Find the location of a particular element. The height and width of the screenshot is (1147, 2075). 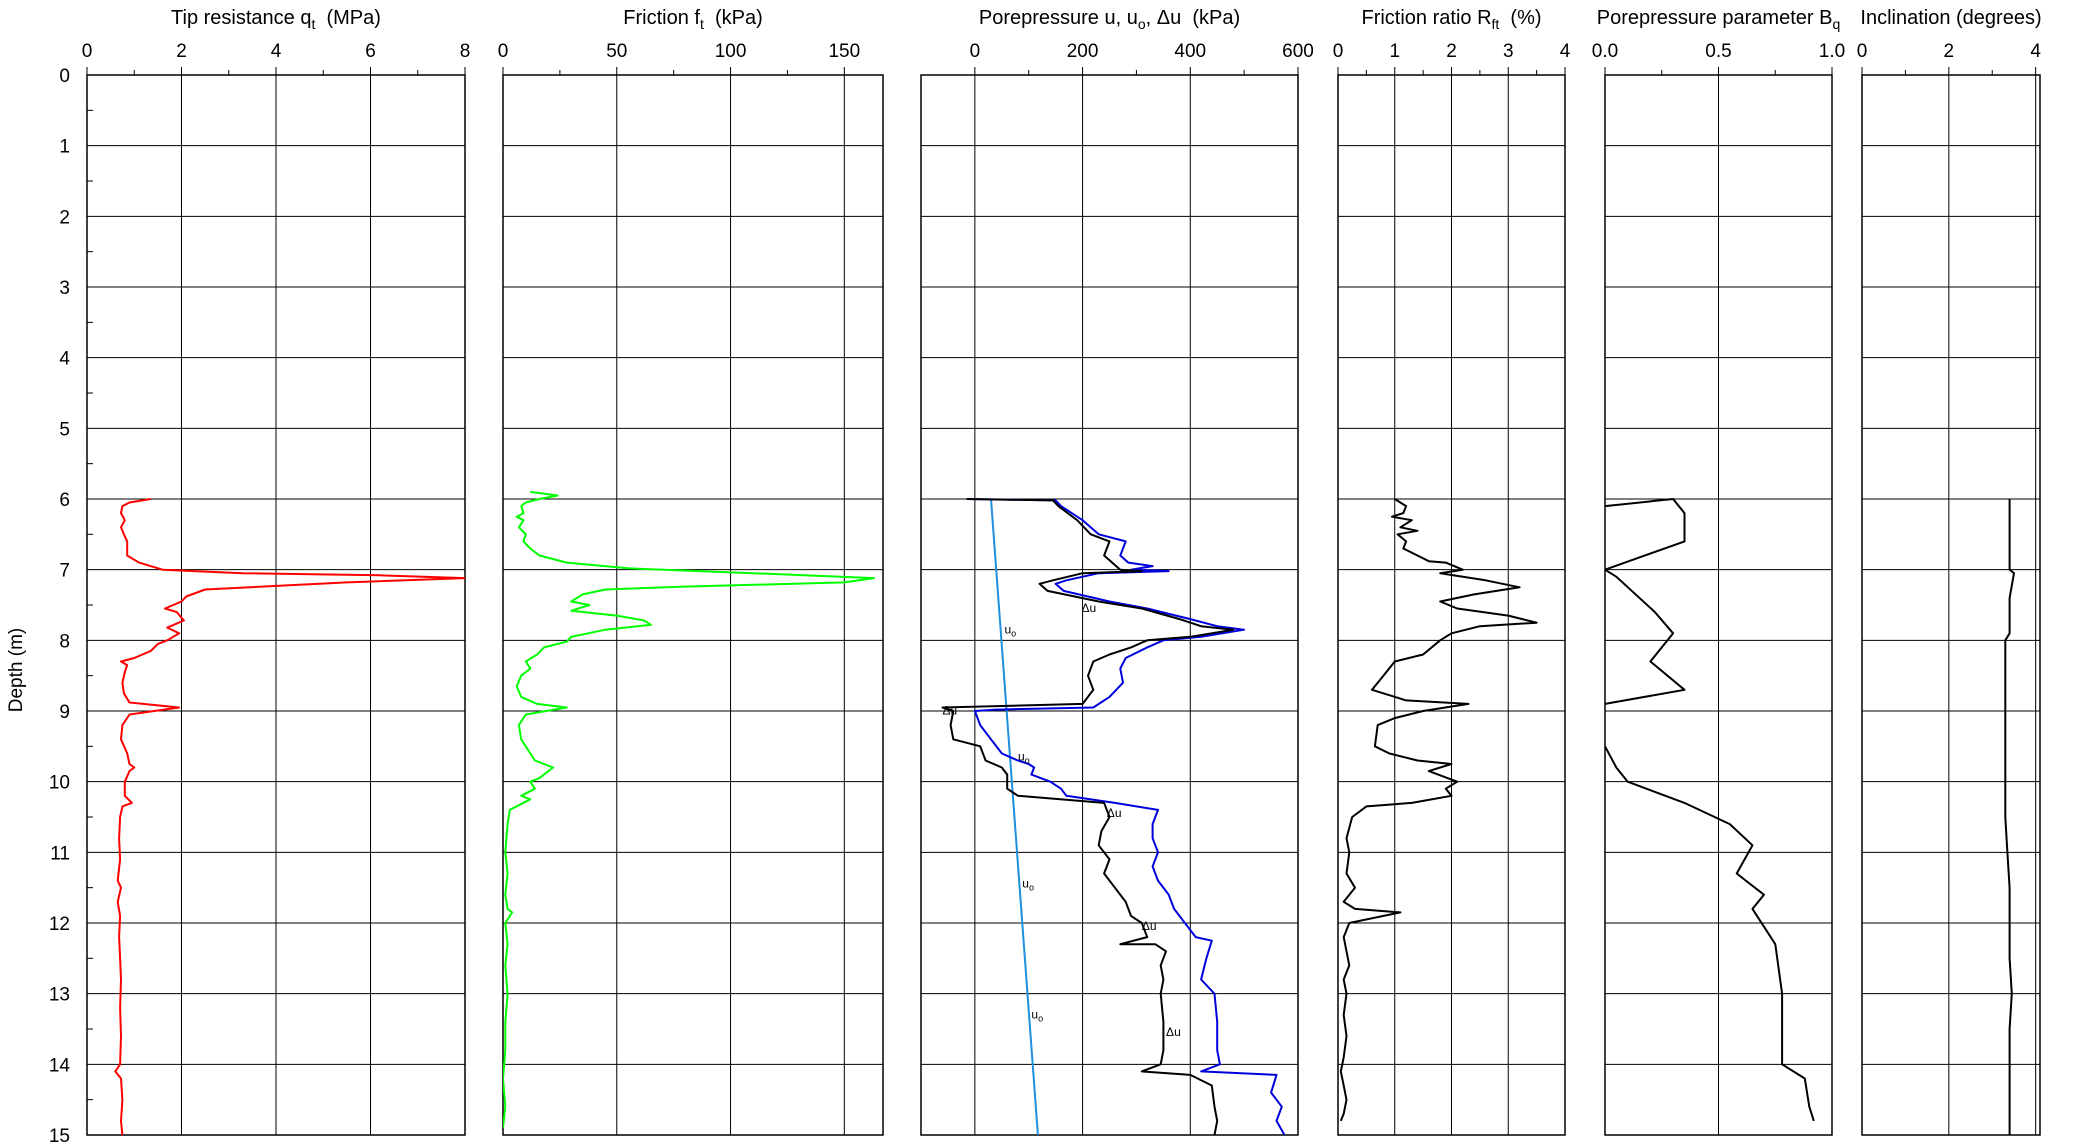

x-tick-label: 600 is located at coordinates (1298, 51).